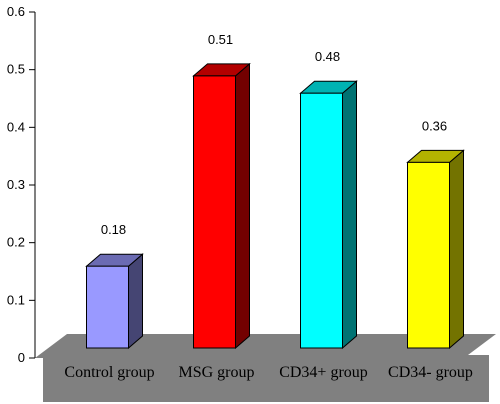 The height and width of the screenshot is (404, 500). What do you see at coordinates (16, 184) in the screenshot?
I see `y-tick-label: 0.3` at bounding box center [16, 184].